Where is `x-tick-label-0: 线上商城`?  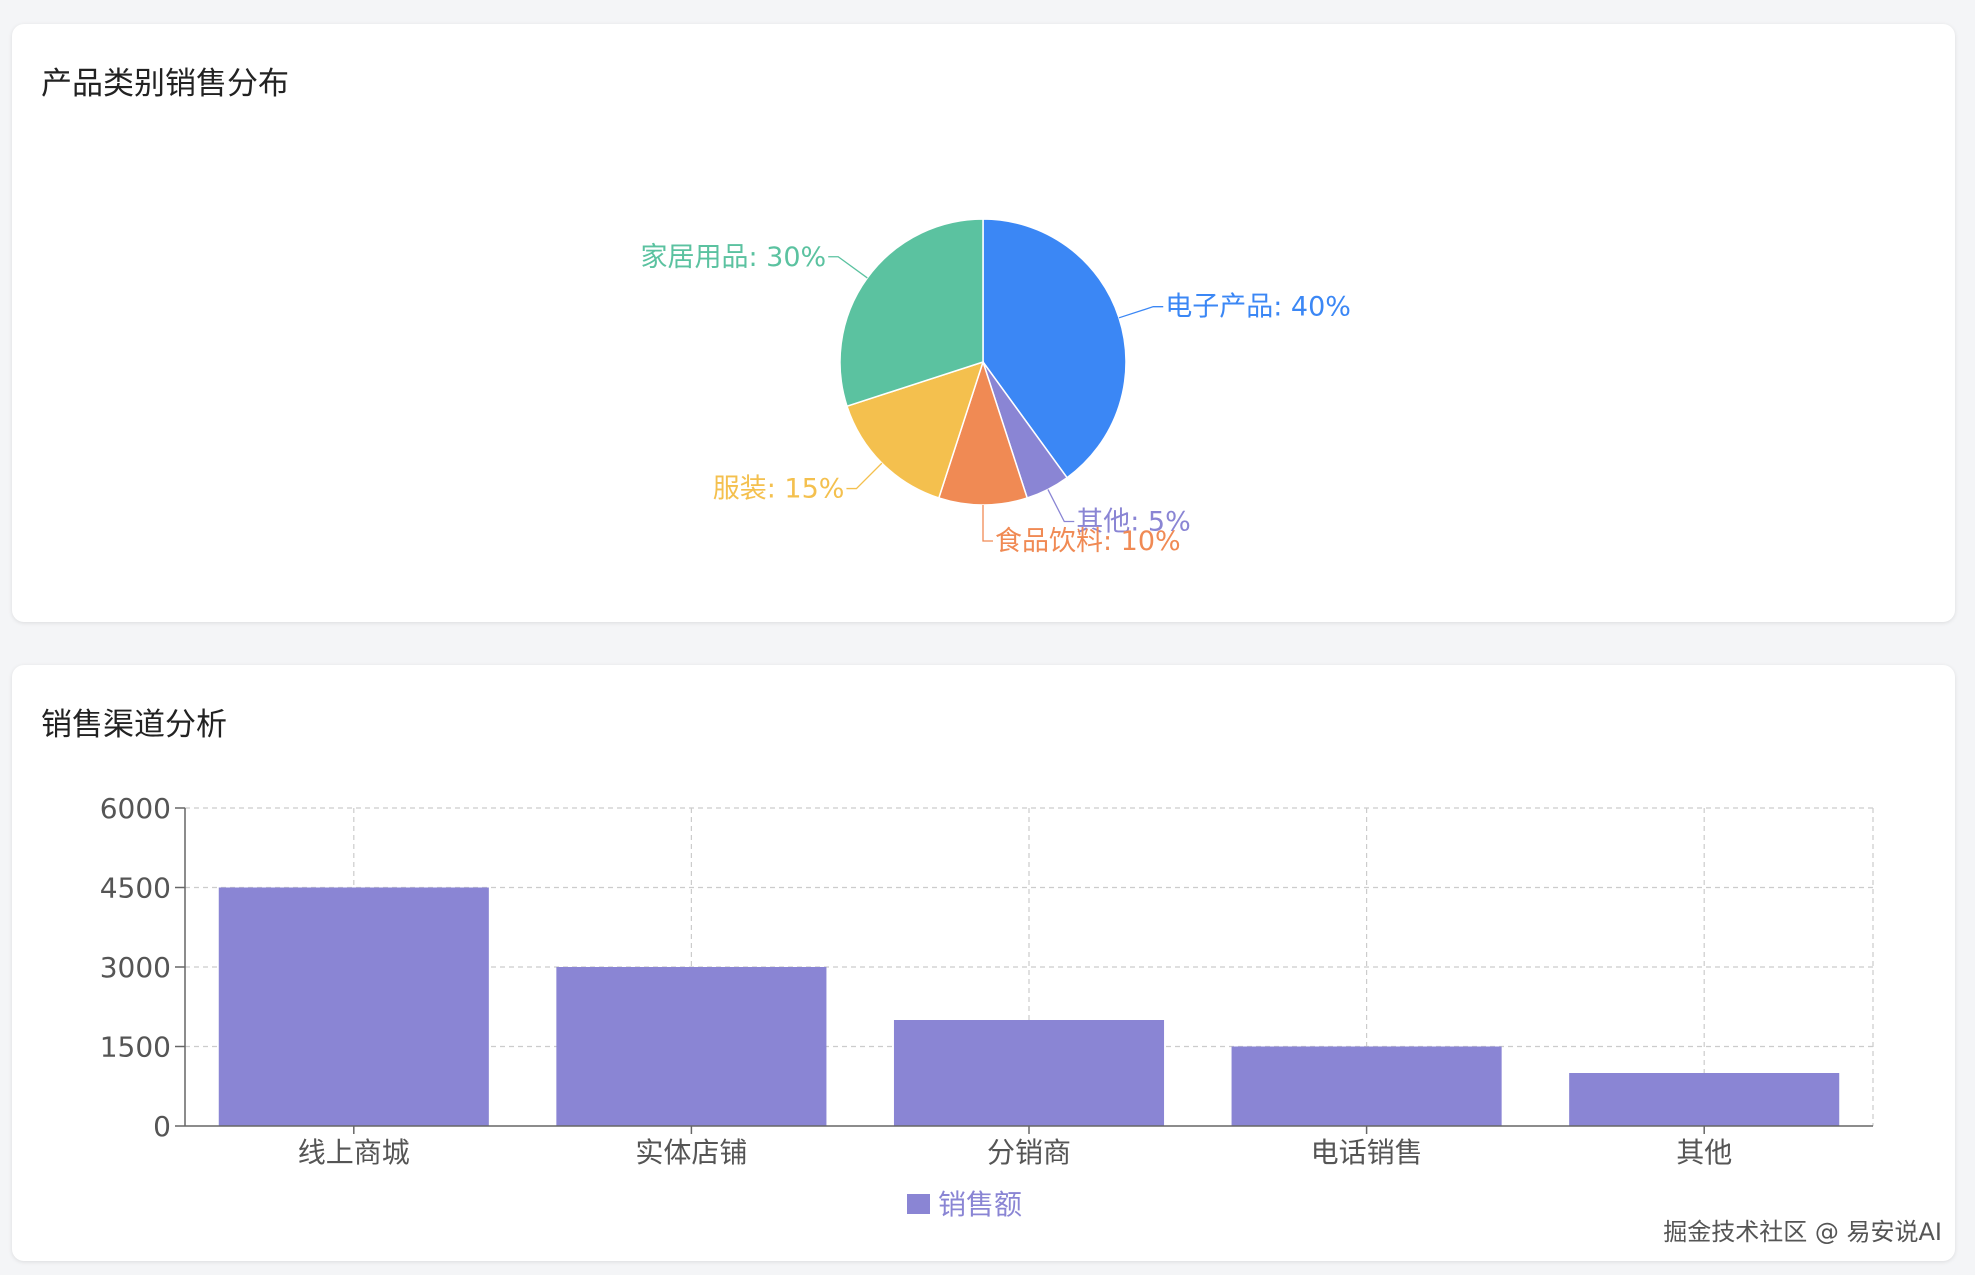
x-tick-label-0: 线上商城 is located at coordinates (354, 1152).